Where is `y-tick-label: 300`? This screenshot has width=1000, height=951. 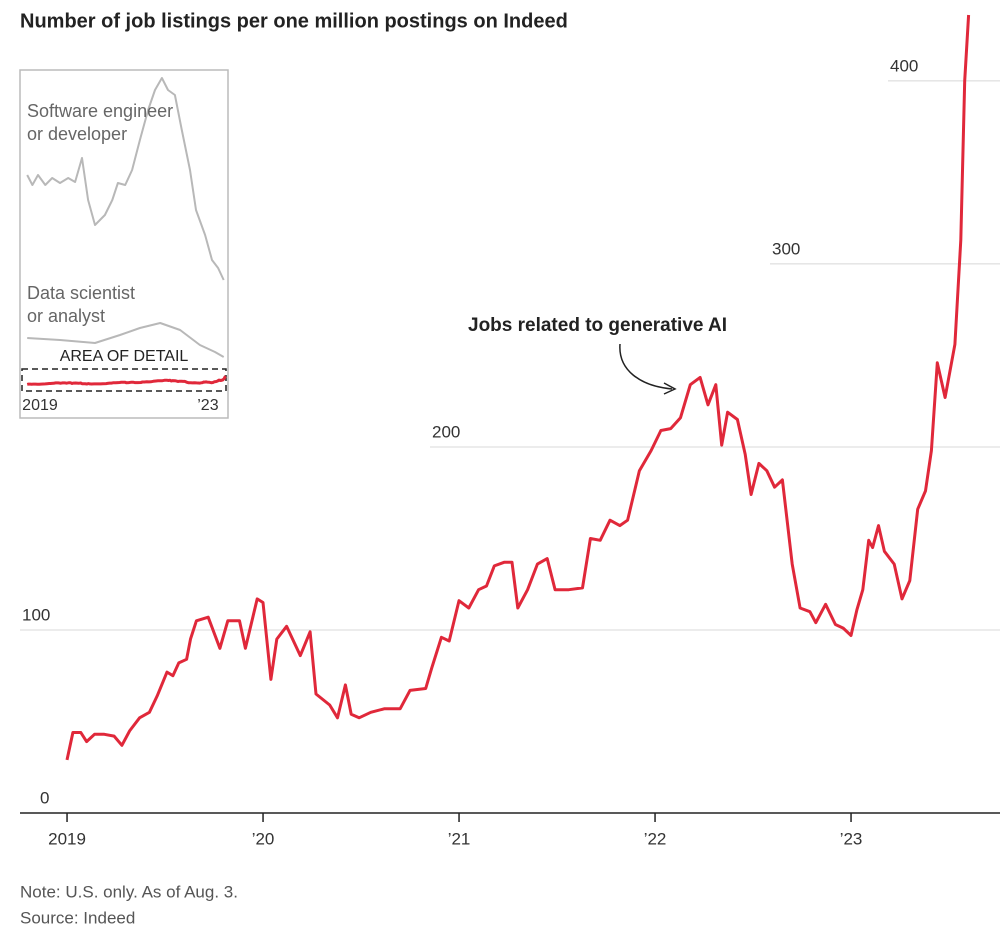
y-tick-label: 300 is located at coordinates (786, 248).